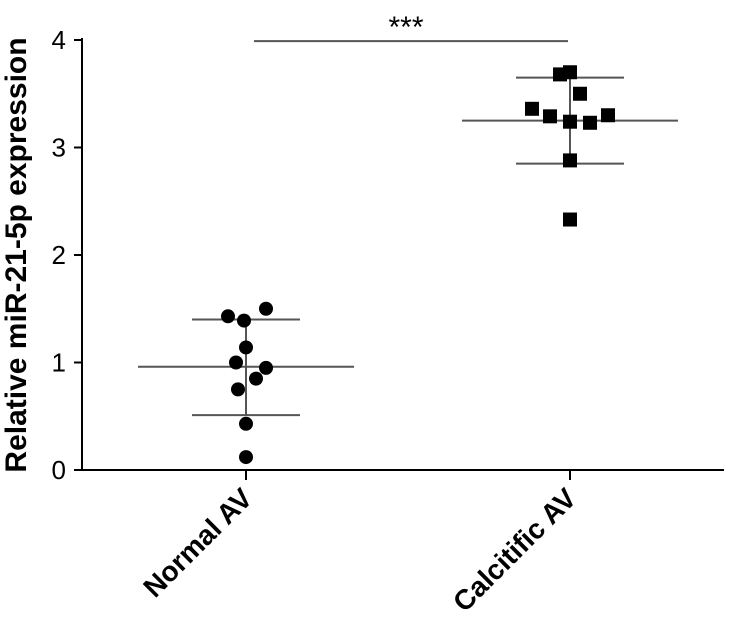 The height and width of the screenshot is (631, 736). I want to click on y-axis-label: Relative miR-21-5p expression, so click(16, 254).